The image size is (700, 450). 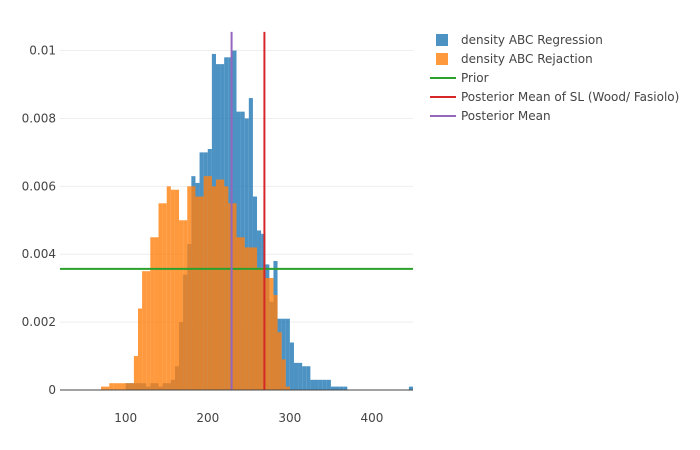 I want to click on y-tick-label: 0, so click(x=52, y=390).